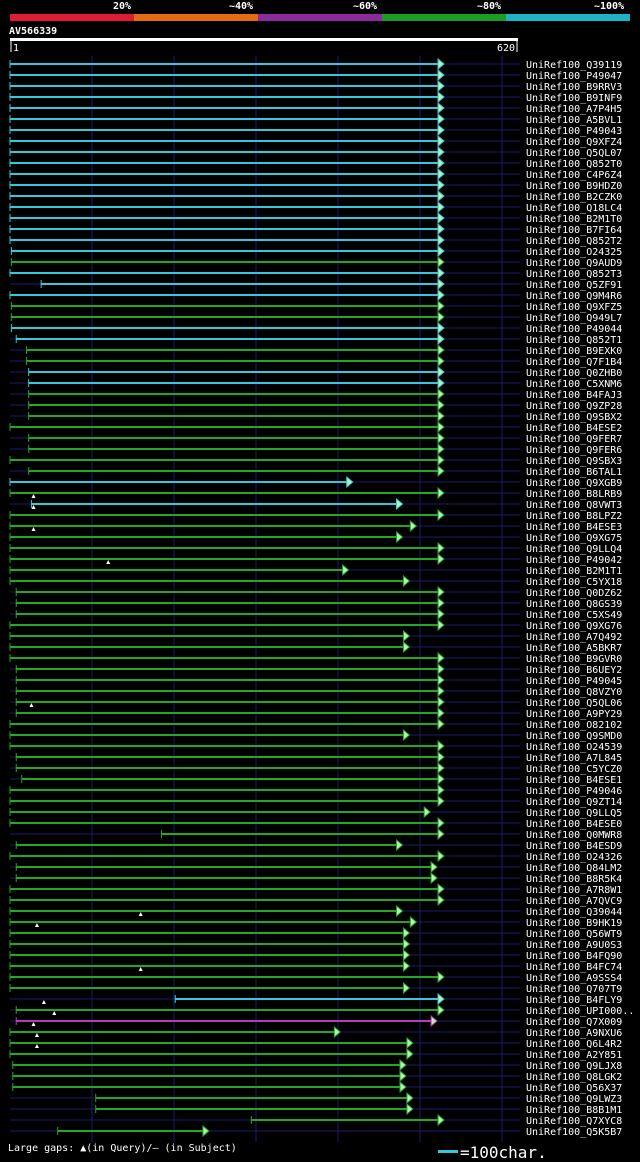 This screenshot has width=640, height=1162. I want to click on ruler-end-label: 620, so click(506, 48).